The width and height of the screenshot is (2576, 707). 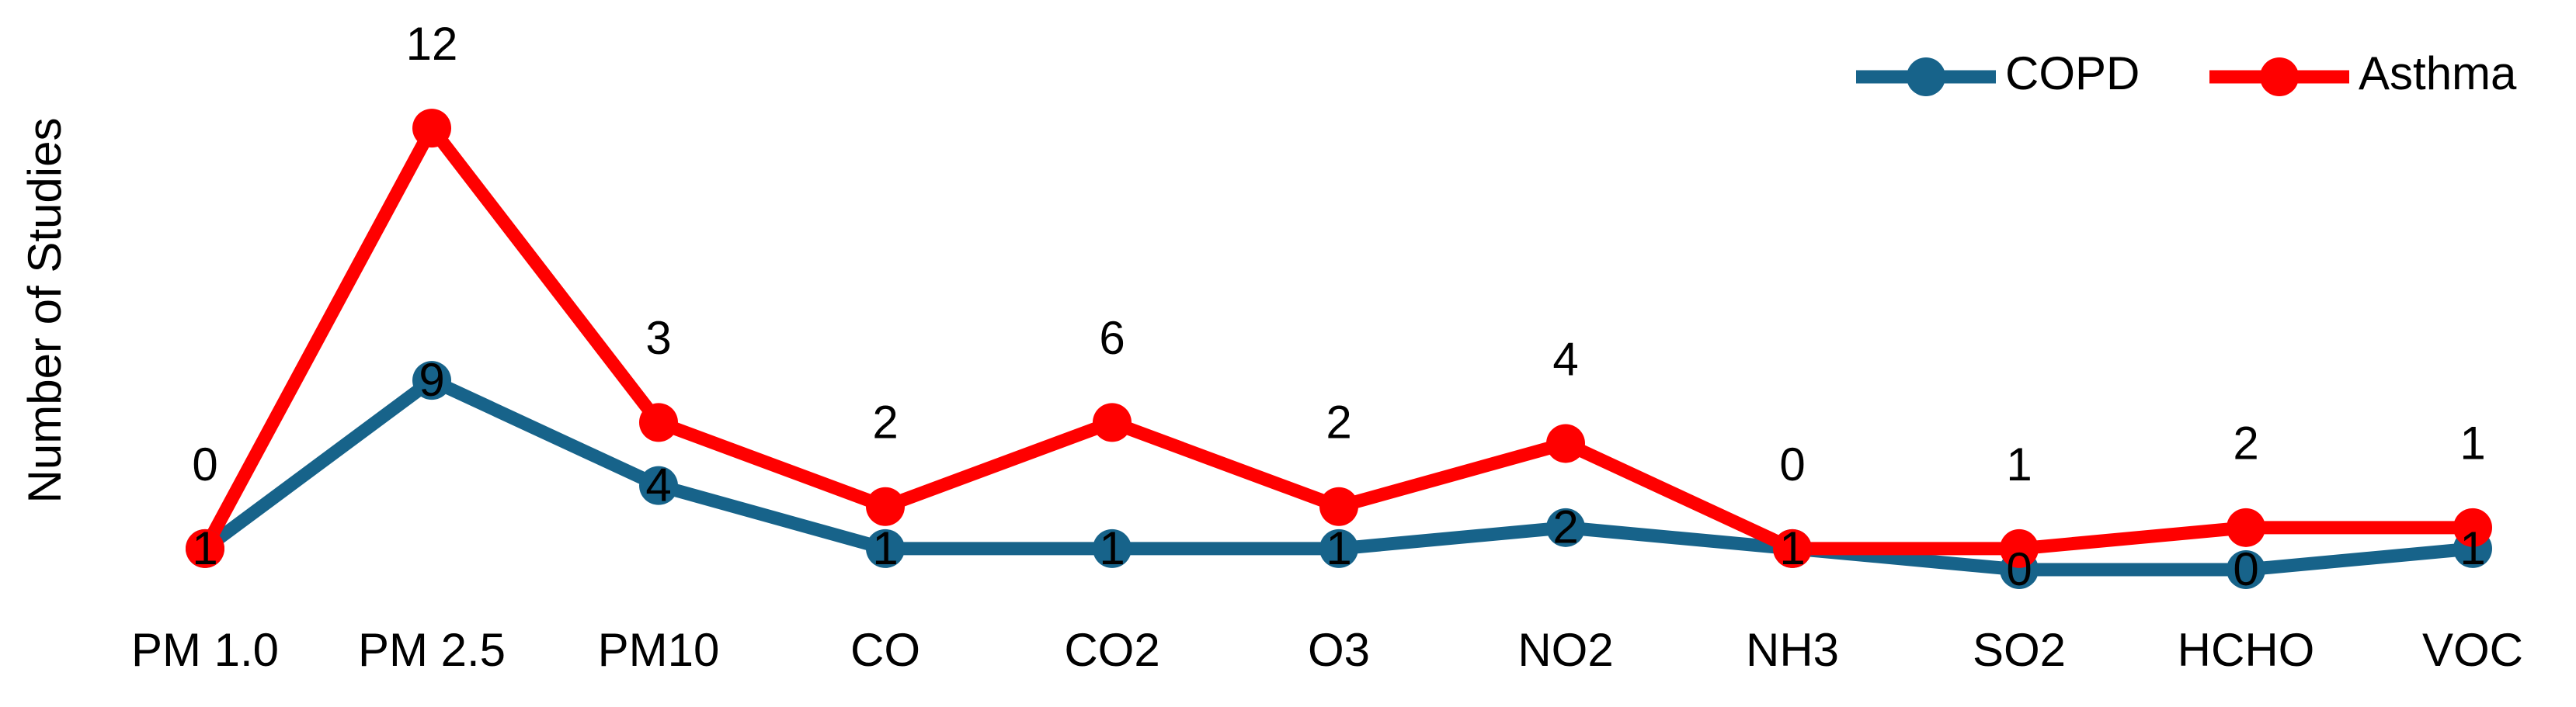 I want to click on x-tick-label: NH3, so click(x=1792, y=650).